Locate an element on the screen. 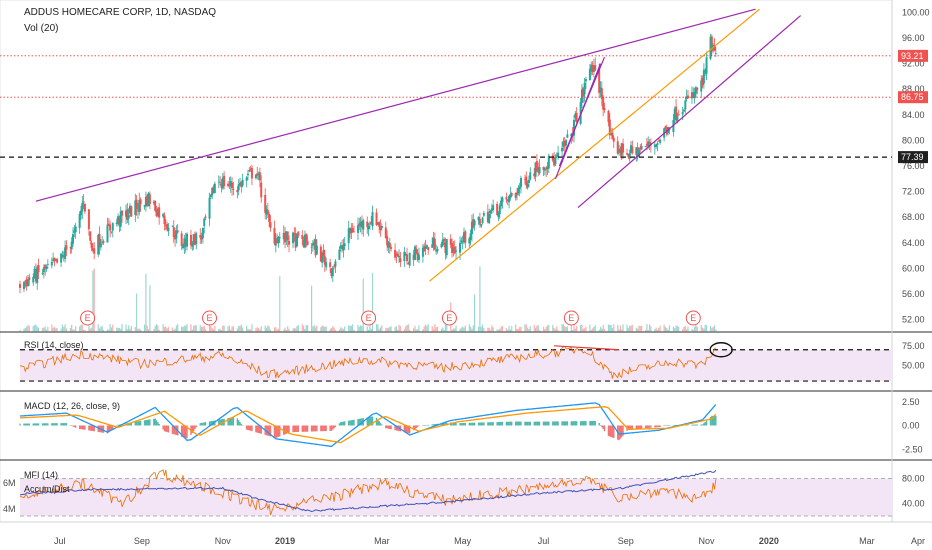  price-level-tag-label: 86.75 is located at coordinates (912, 97).